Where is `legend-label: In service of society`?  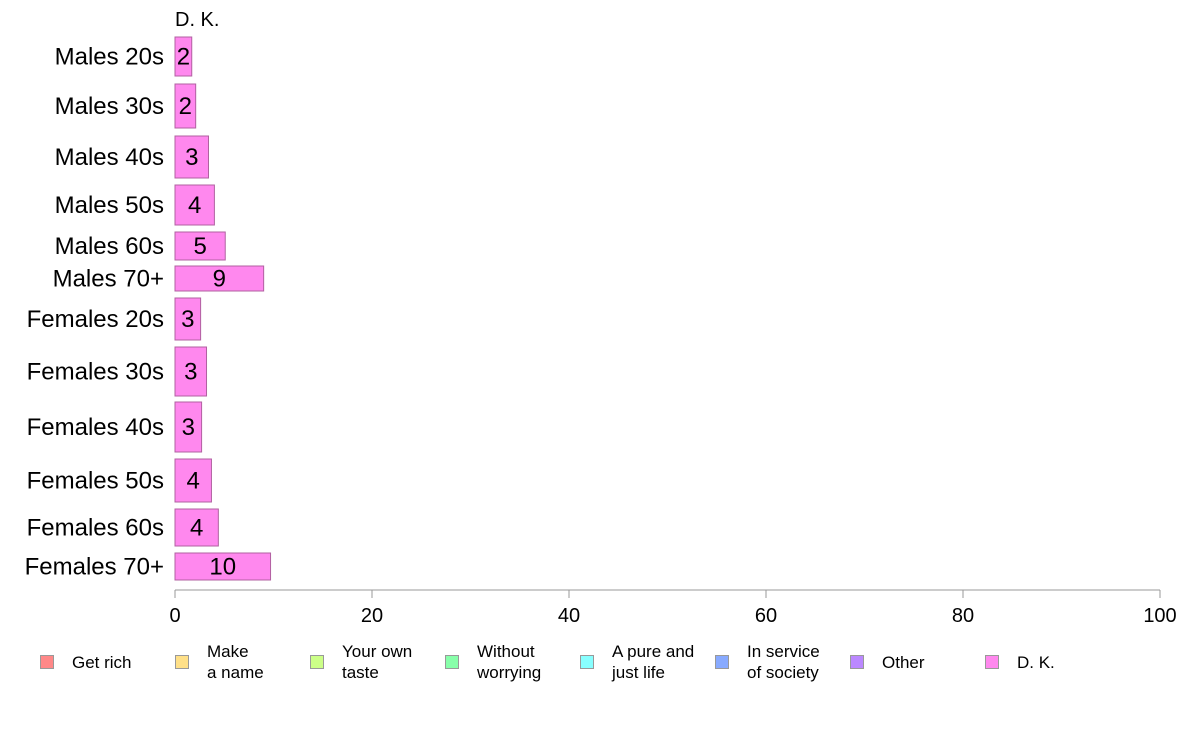 legend-label: In service of society is located at coordinates (783, 662).